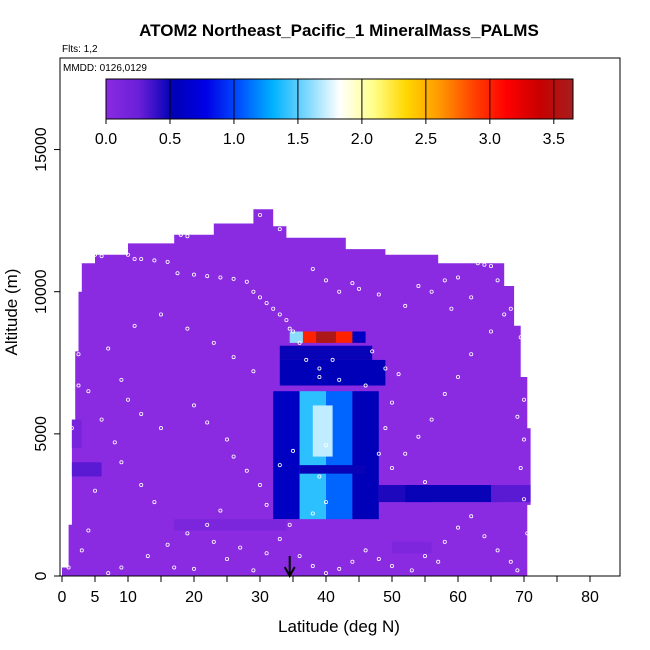 Image resolution: width=650 pixels, height=650 pixels. Describe the element at coordinates (554, 139) in the screenshot. I see `colorbar-tick-label: 3.5` at that location.